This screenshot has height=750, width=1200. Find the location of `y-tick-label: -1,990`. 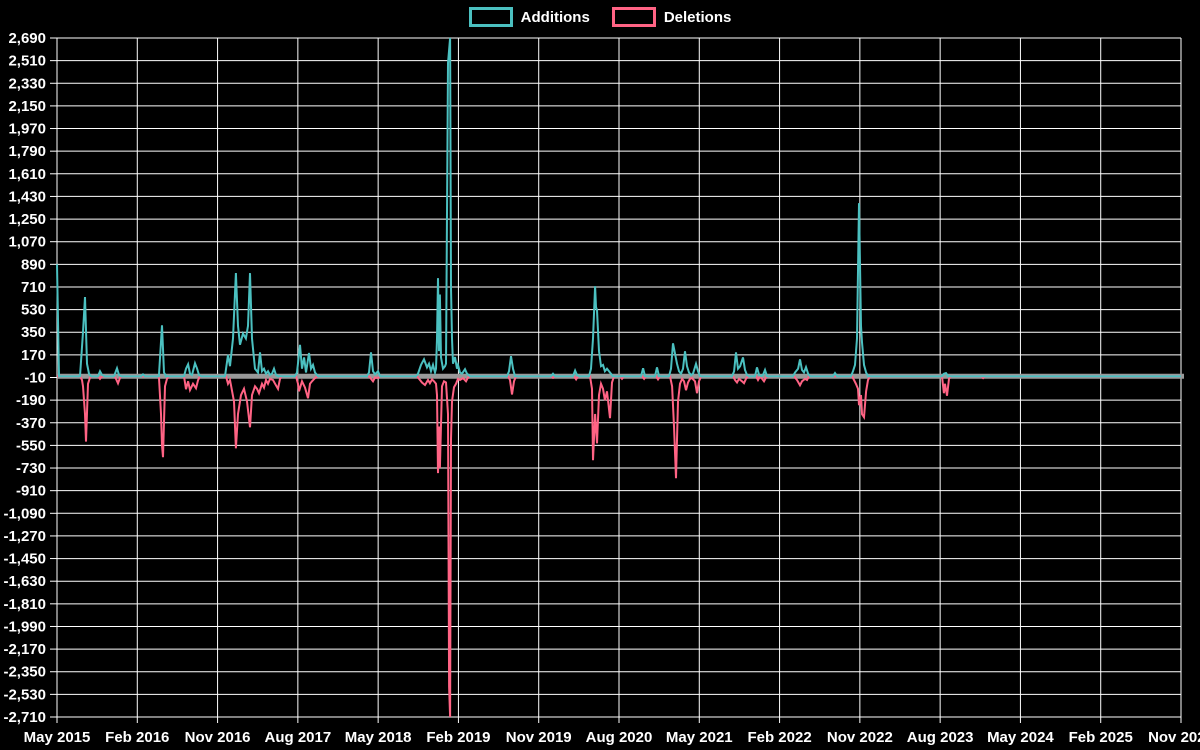

y-tick-label: -1,990 is located at coordinates (24, 626).